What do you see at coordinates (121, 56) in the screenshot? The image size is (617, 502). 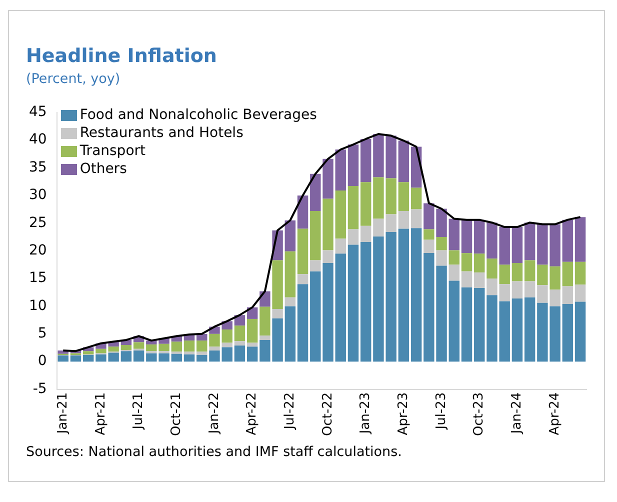 I see `chart-title: Headline Inflation` at bounding box center [121, 56].